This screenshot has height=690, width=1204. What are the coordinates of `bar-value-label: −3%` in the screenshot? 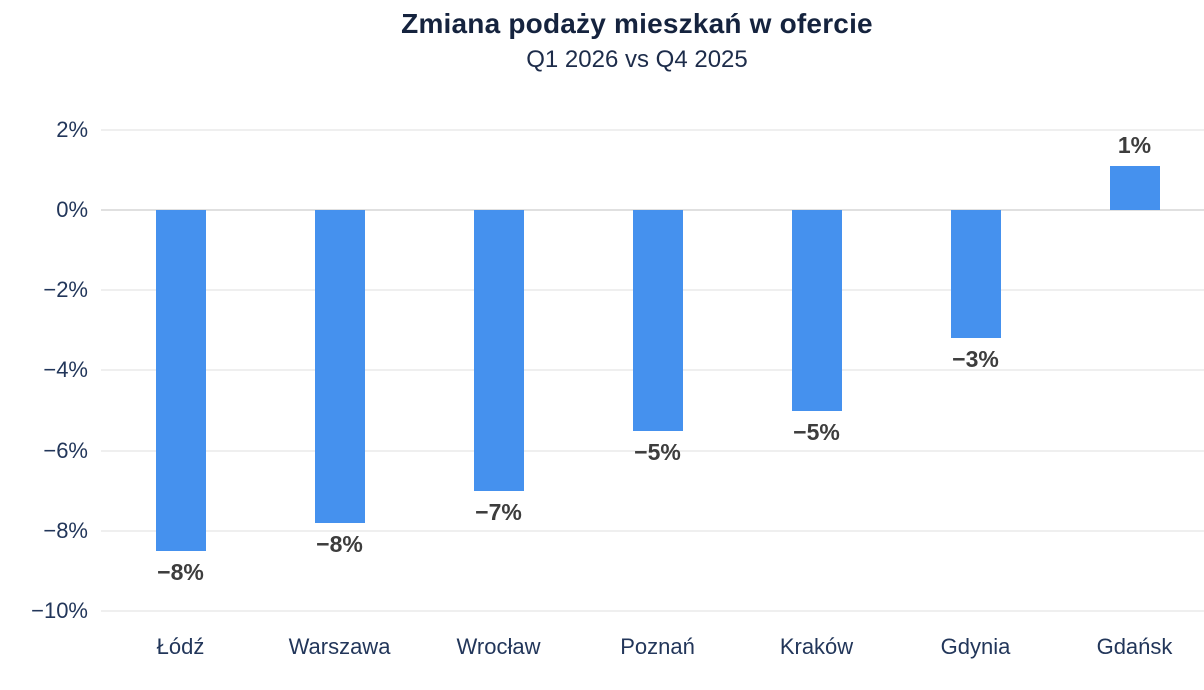 It's located at (975, 359).